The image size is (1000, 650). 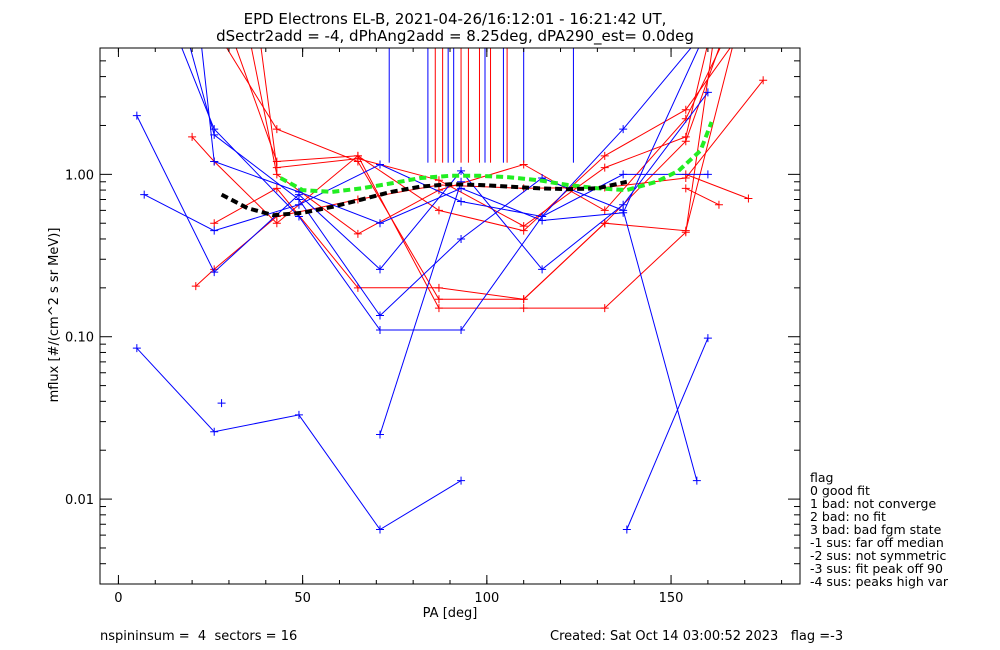 What do you see at coordinates (79, 500) in the screenshot?
I see `y-tick-label-0: 0.01` at bounding box center [79, 500].